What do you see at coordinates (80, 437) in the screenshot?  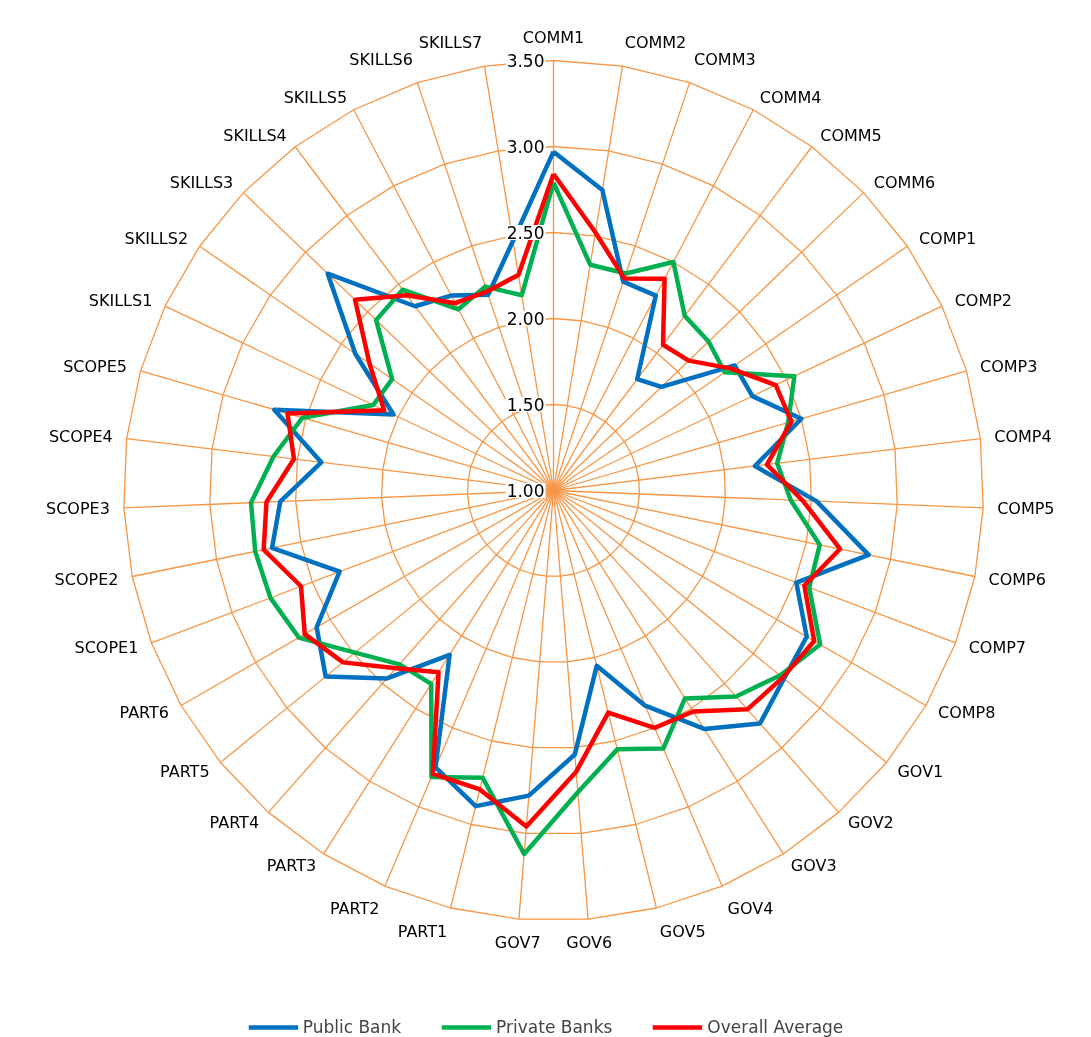 I see `spoke-label: SCOPE4` at bounding box center [80, 437].